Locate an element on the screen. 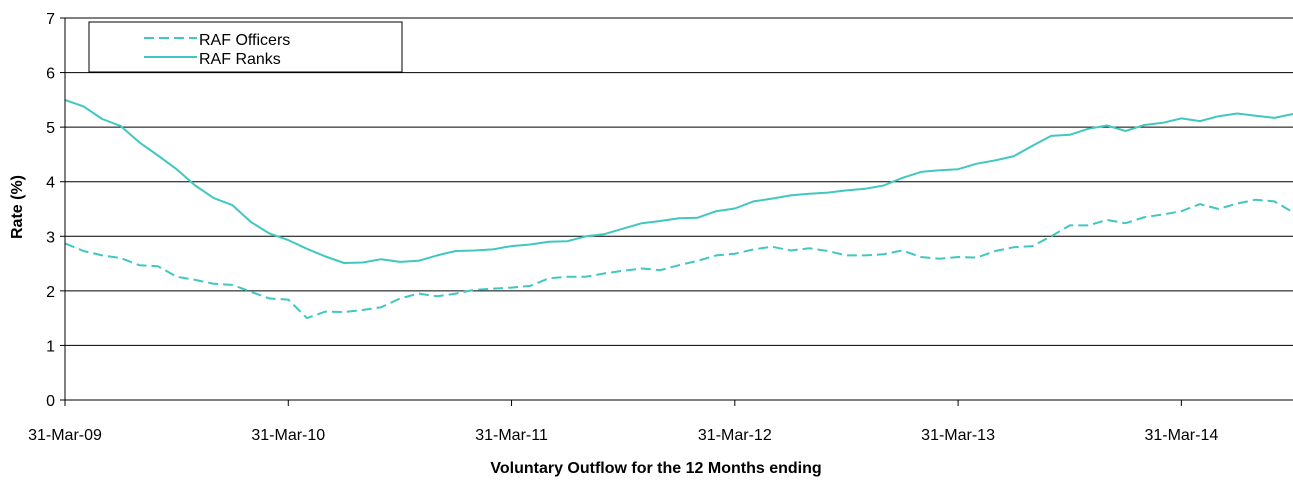  x-tick-label: 31-Mar-12 is located at coordinates (735, 435).